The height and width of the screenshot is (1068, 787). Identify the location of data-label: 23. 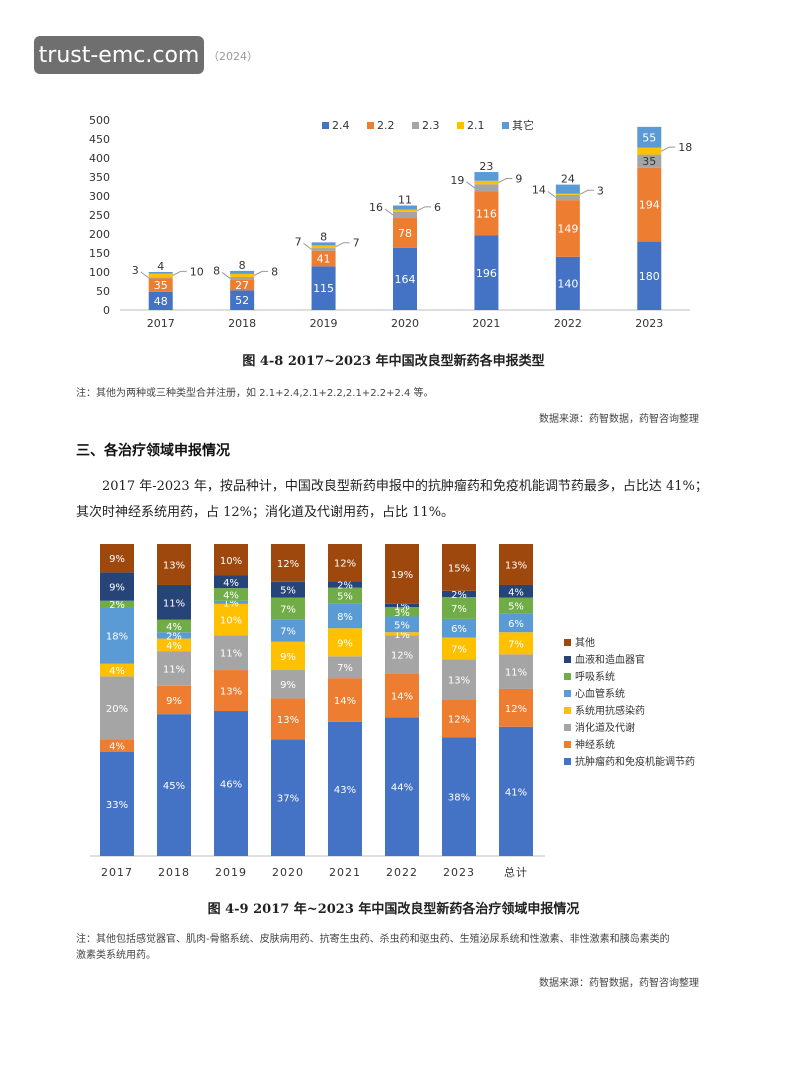
(486, 166).